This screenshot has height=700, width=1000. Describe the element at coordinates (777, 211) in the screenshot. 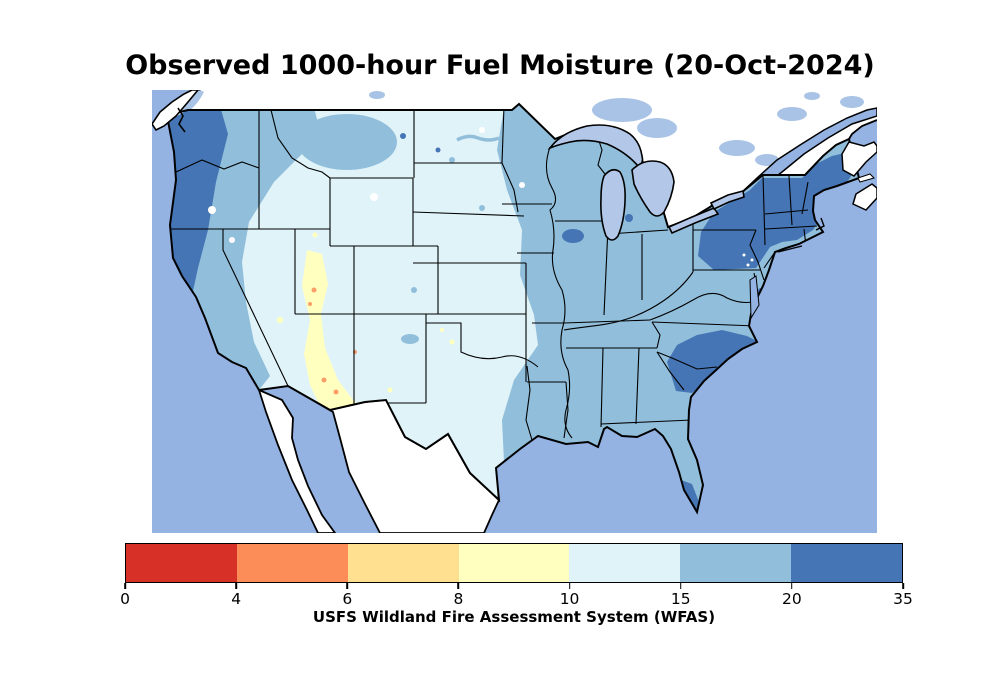

I see `new-england-dark` at that location.